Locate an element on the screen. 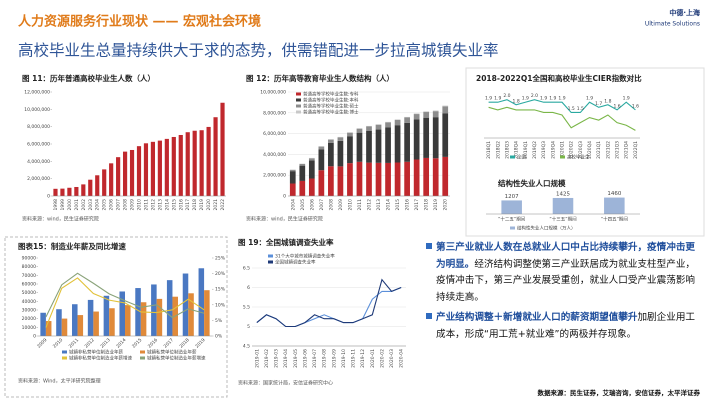  y-tick-label: 4,000,000 is located at coordinates (38, 162).